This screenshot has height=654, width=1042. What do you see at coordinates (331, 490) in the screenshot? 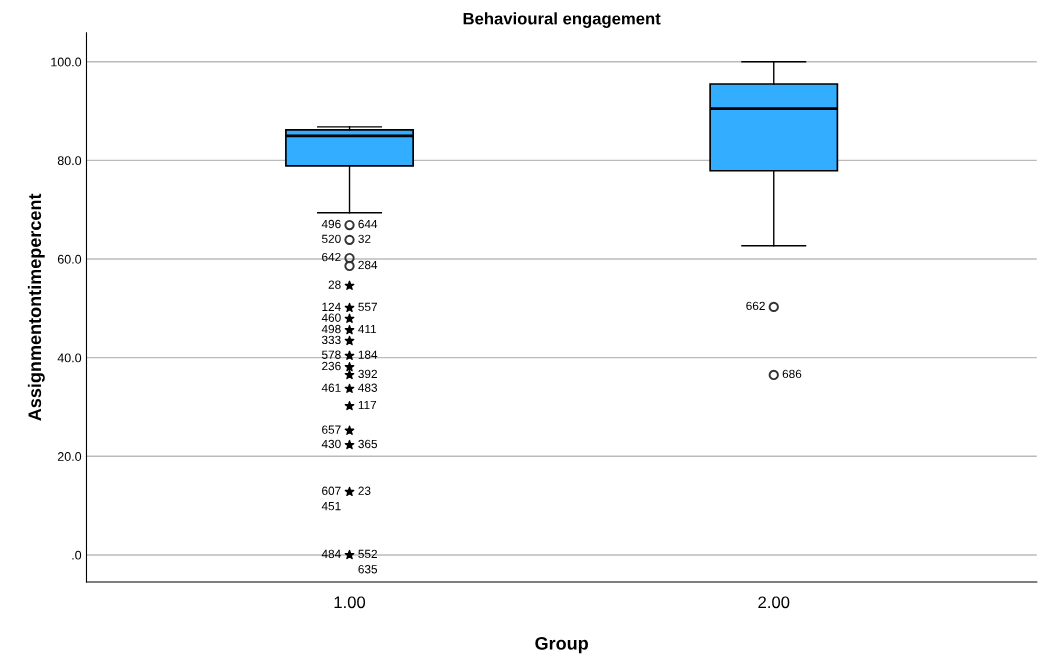
I see `annotation: 607` at bounding box center [331, 490].